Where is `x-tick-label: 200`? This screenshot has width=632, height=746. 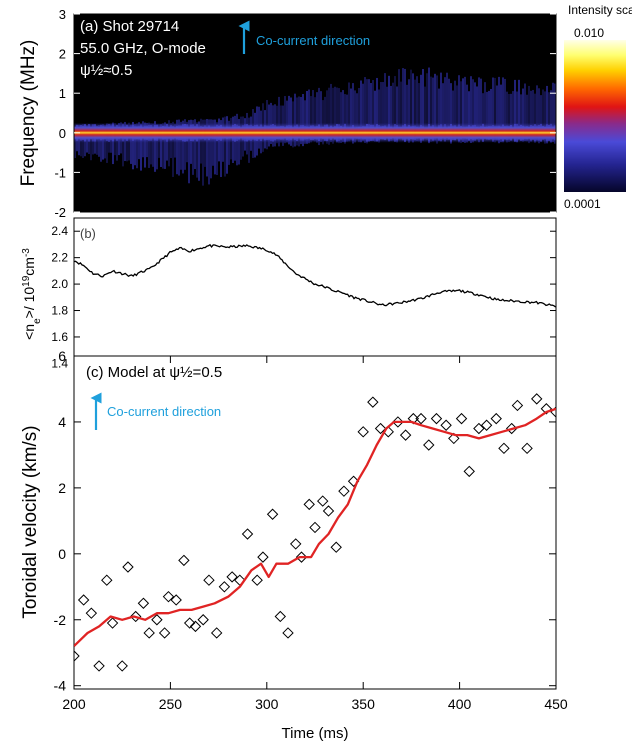 x-tick-label: 200 is located at coordinates (74, 704).